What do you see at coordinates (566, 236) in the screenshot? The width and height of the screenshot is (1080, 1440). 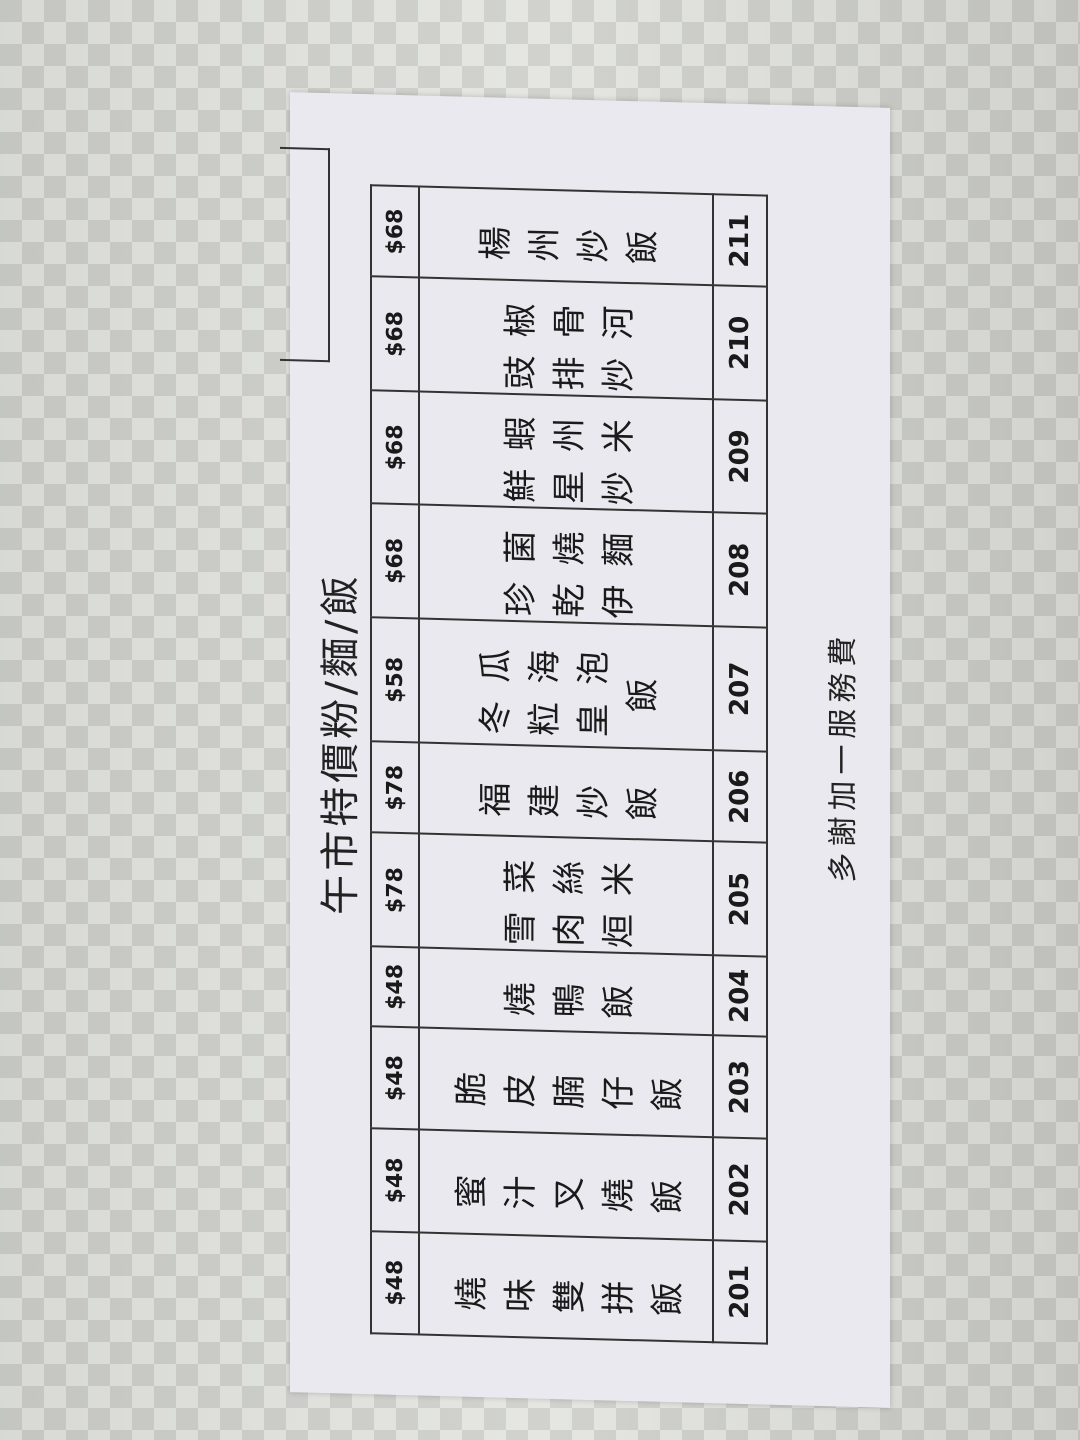 I see `menu-item-name: 楊州炒飯` at bounding box center [566, 236].